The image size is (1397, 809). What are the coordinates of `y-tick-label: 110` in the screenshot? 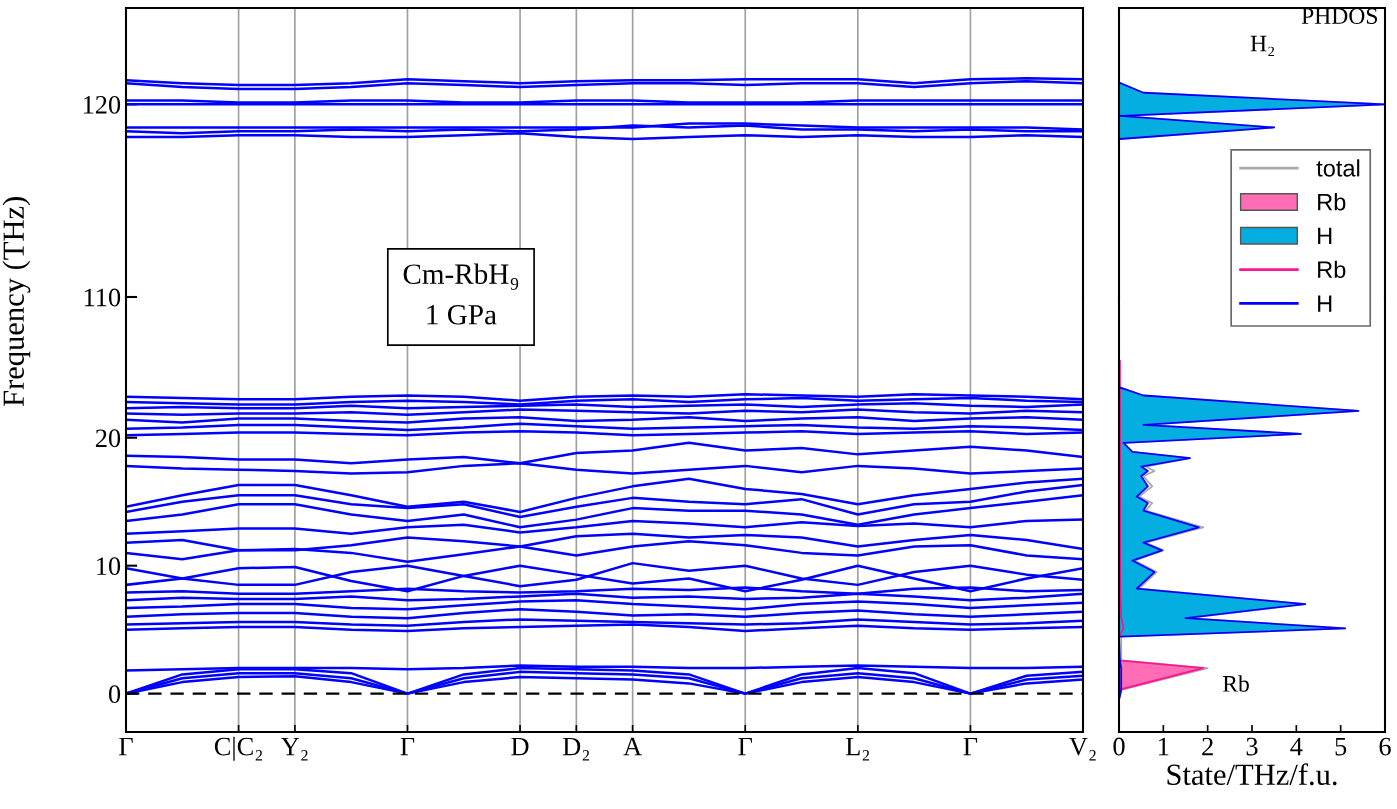 It's located at (102, 297).